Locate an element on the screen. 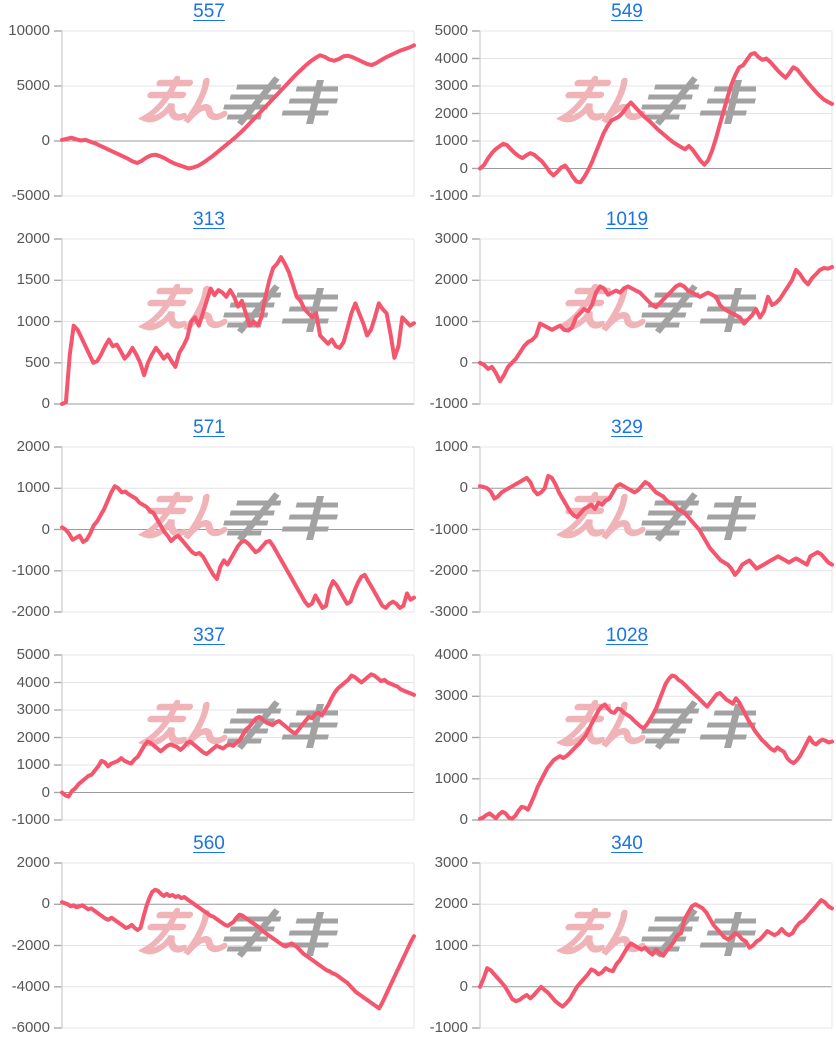 The height and width of the screenshot is (1040, 836). y-axis-tick-label: -3000 is located at coordinates (448, 611).